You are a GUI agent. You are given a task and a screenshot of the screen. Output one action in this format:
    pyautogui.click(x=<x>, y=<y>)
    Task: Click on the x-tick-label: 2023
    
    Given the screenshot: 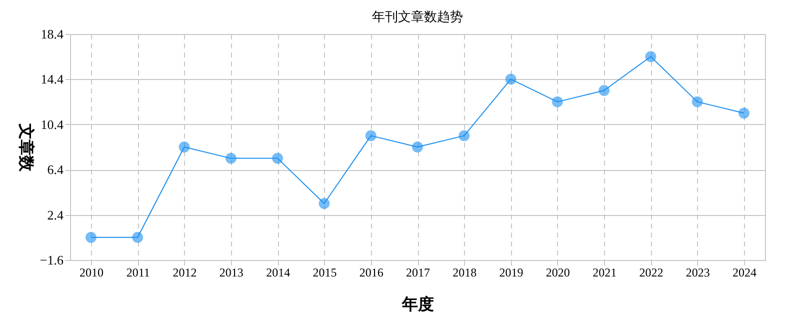 What is the action you would take?
    pyautogui.click(x=698, y=273)
    